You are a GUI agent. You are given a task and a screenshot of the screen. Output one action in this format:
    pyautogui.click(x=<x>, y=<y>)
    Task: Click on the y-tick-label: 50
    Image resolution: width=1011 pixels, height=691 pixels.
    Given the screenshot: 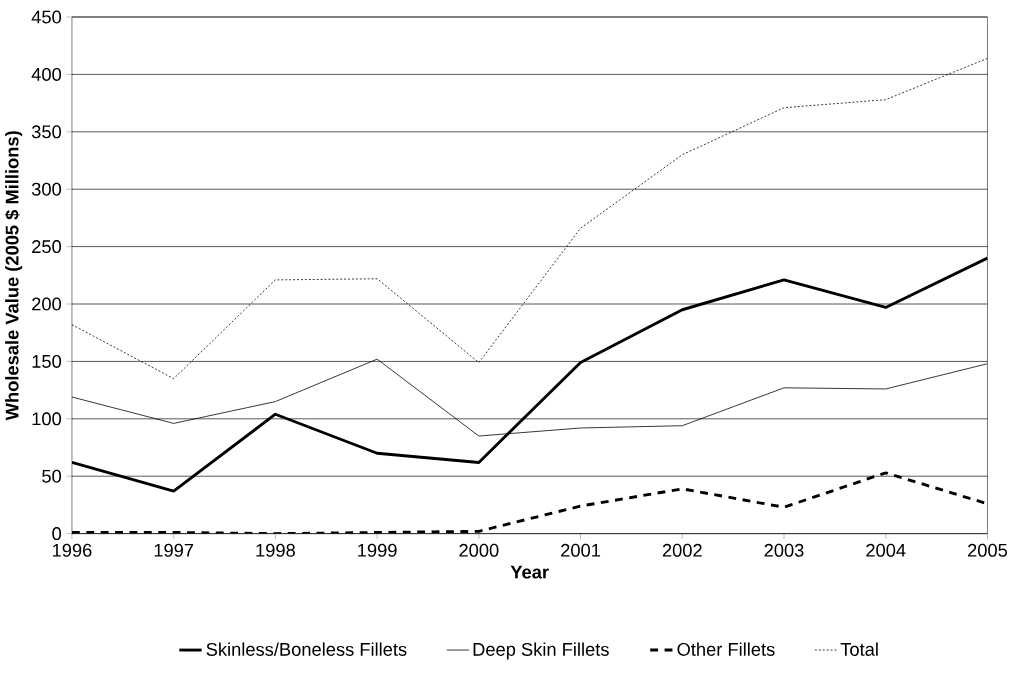 What is the action you would take?
    pyautogui.click(x=52, y=476)
    